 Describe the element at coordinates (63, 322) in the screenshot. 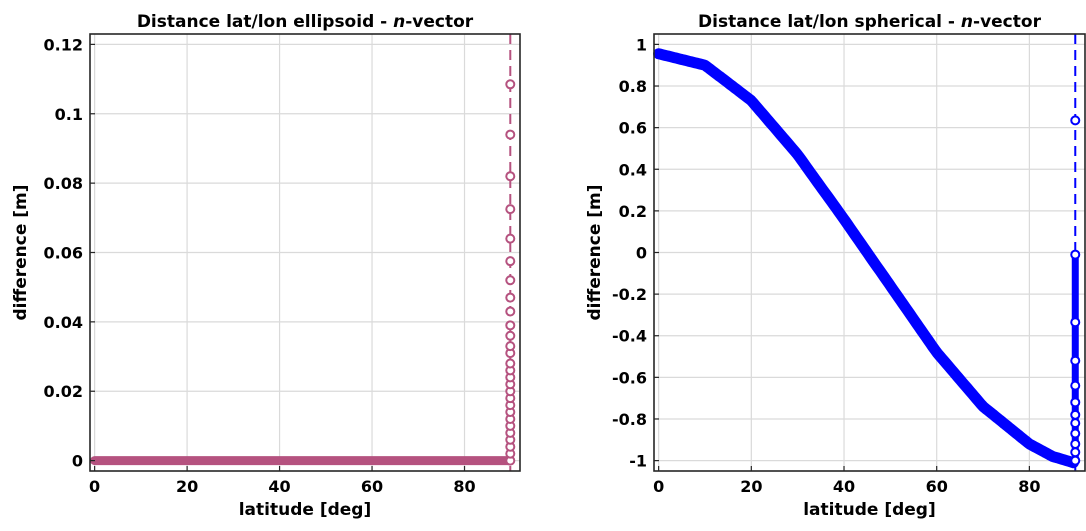

I see `y-tick-label: 0.04` at that location.